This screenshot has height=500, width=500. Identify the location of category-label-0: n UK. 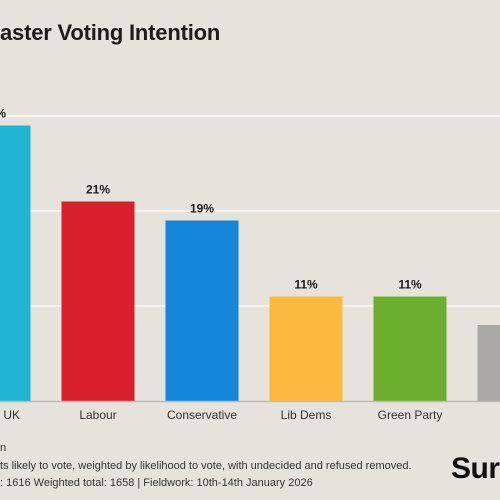
(10, 415).